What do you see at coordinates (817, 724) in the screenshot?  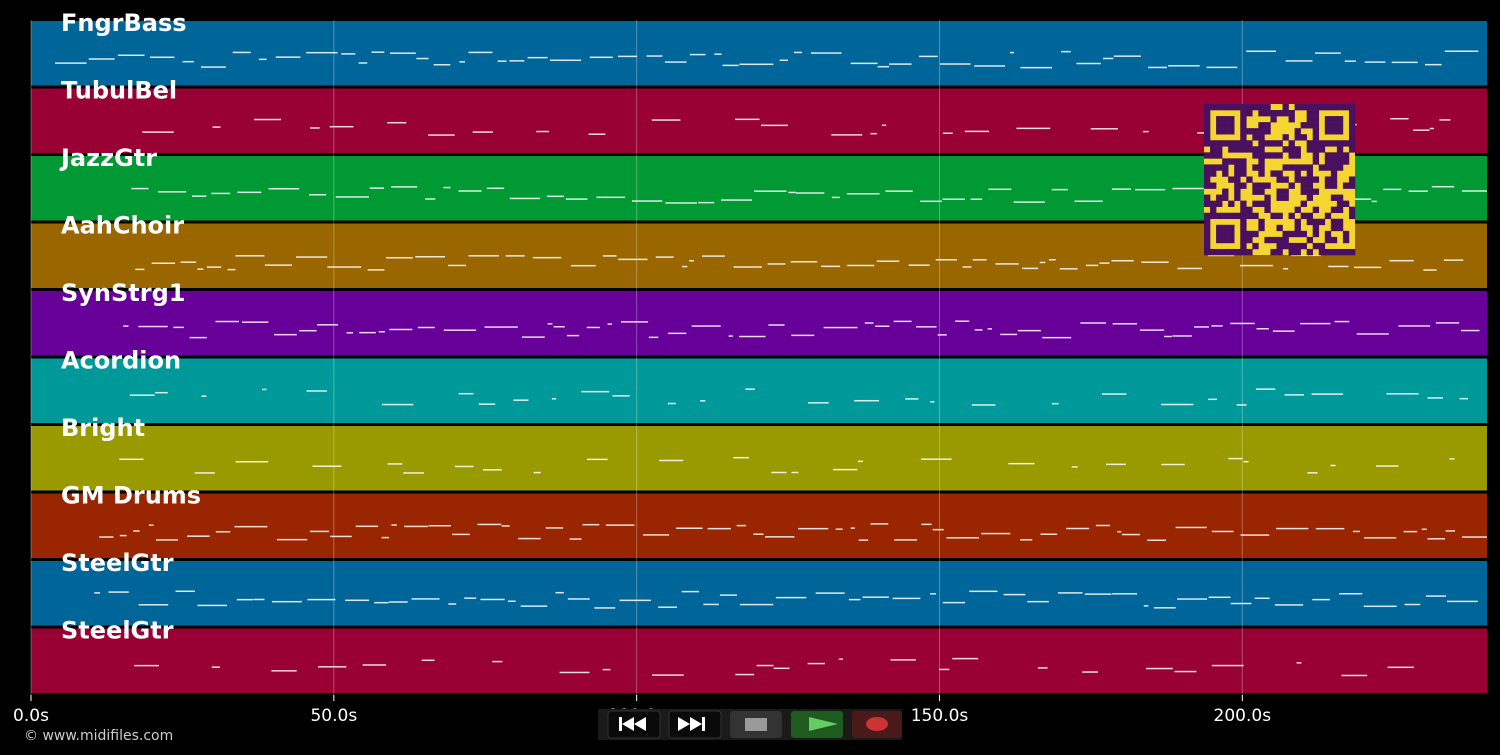 I see `play-button` at bounding box center [817, 724].